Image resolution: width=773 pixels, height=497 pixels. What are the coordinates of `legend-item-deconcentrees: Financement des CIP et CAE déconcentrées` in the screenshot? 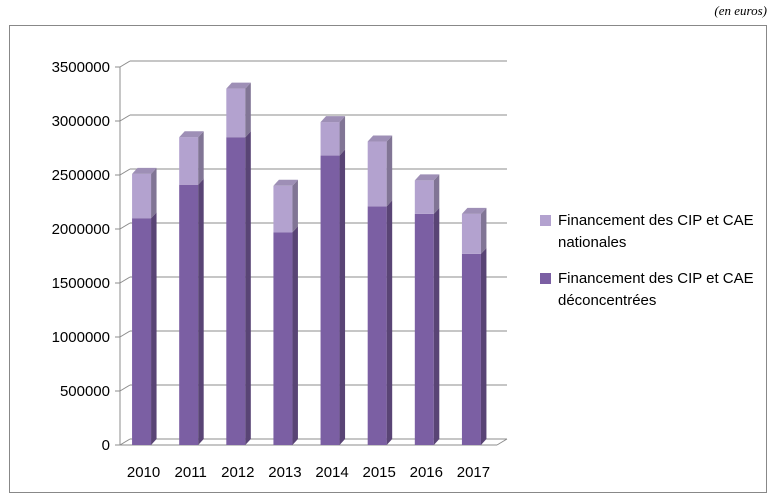 It's located at (655, 290).